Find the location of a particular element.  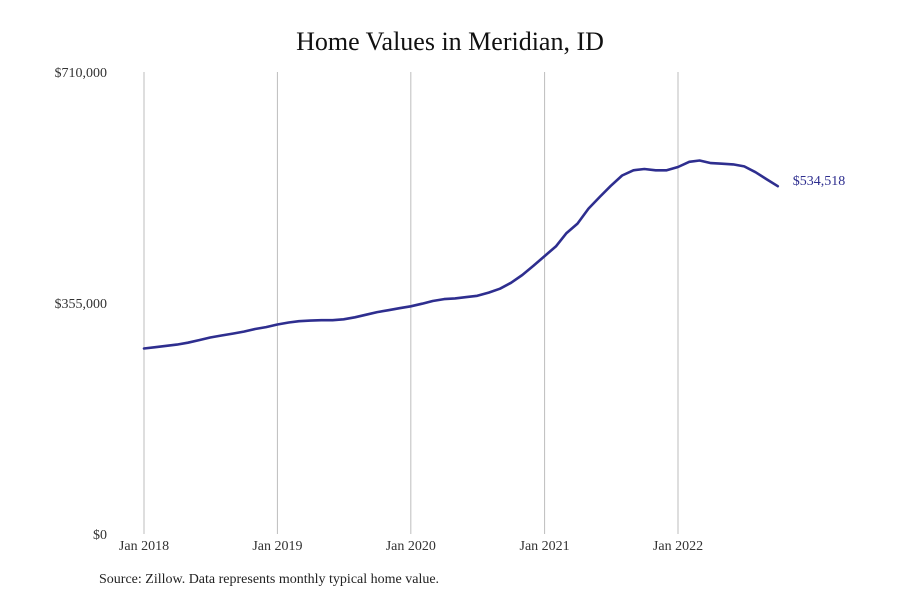

x-tick-label: Jan 2022 is located at coordinates (678, 546).